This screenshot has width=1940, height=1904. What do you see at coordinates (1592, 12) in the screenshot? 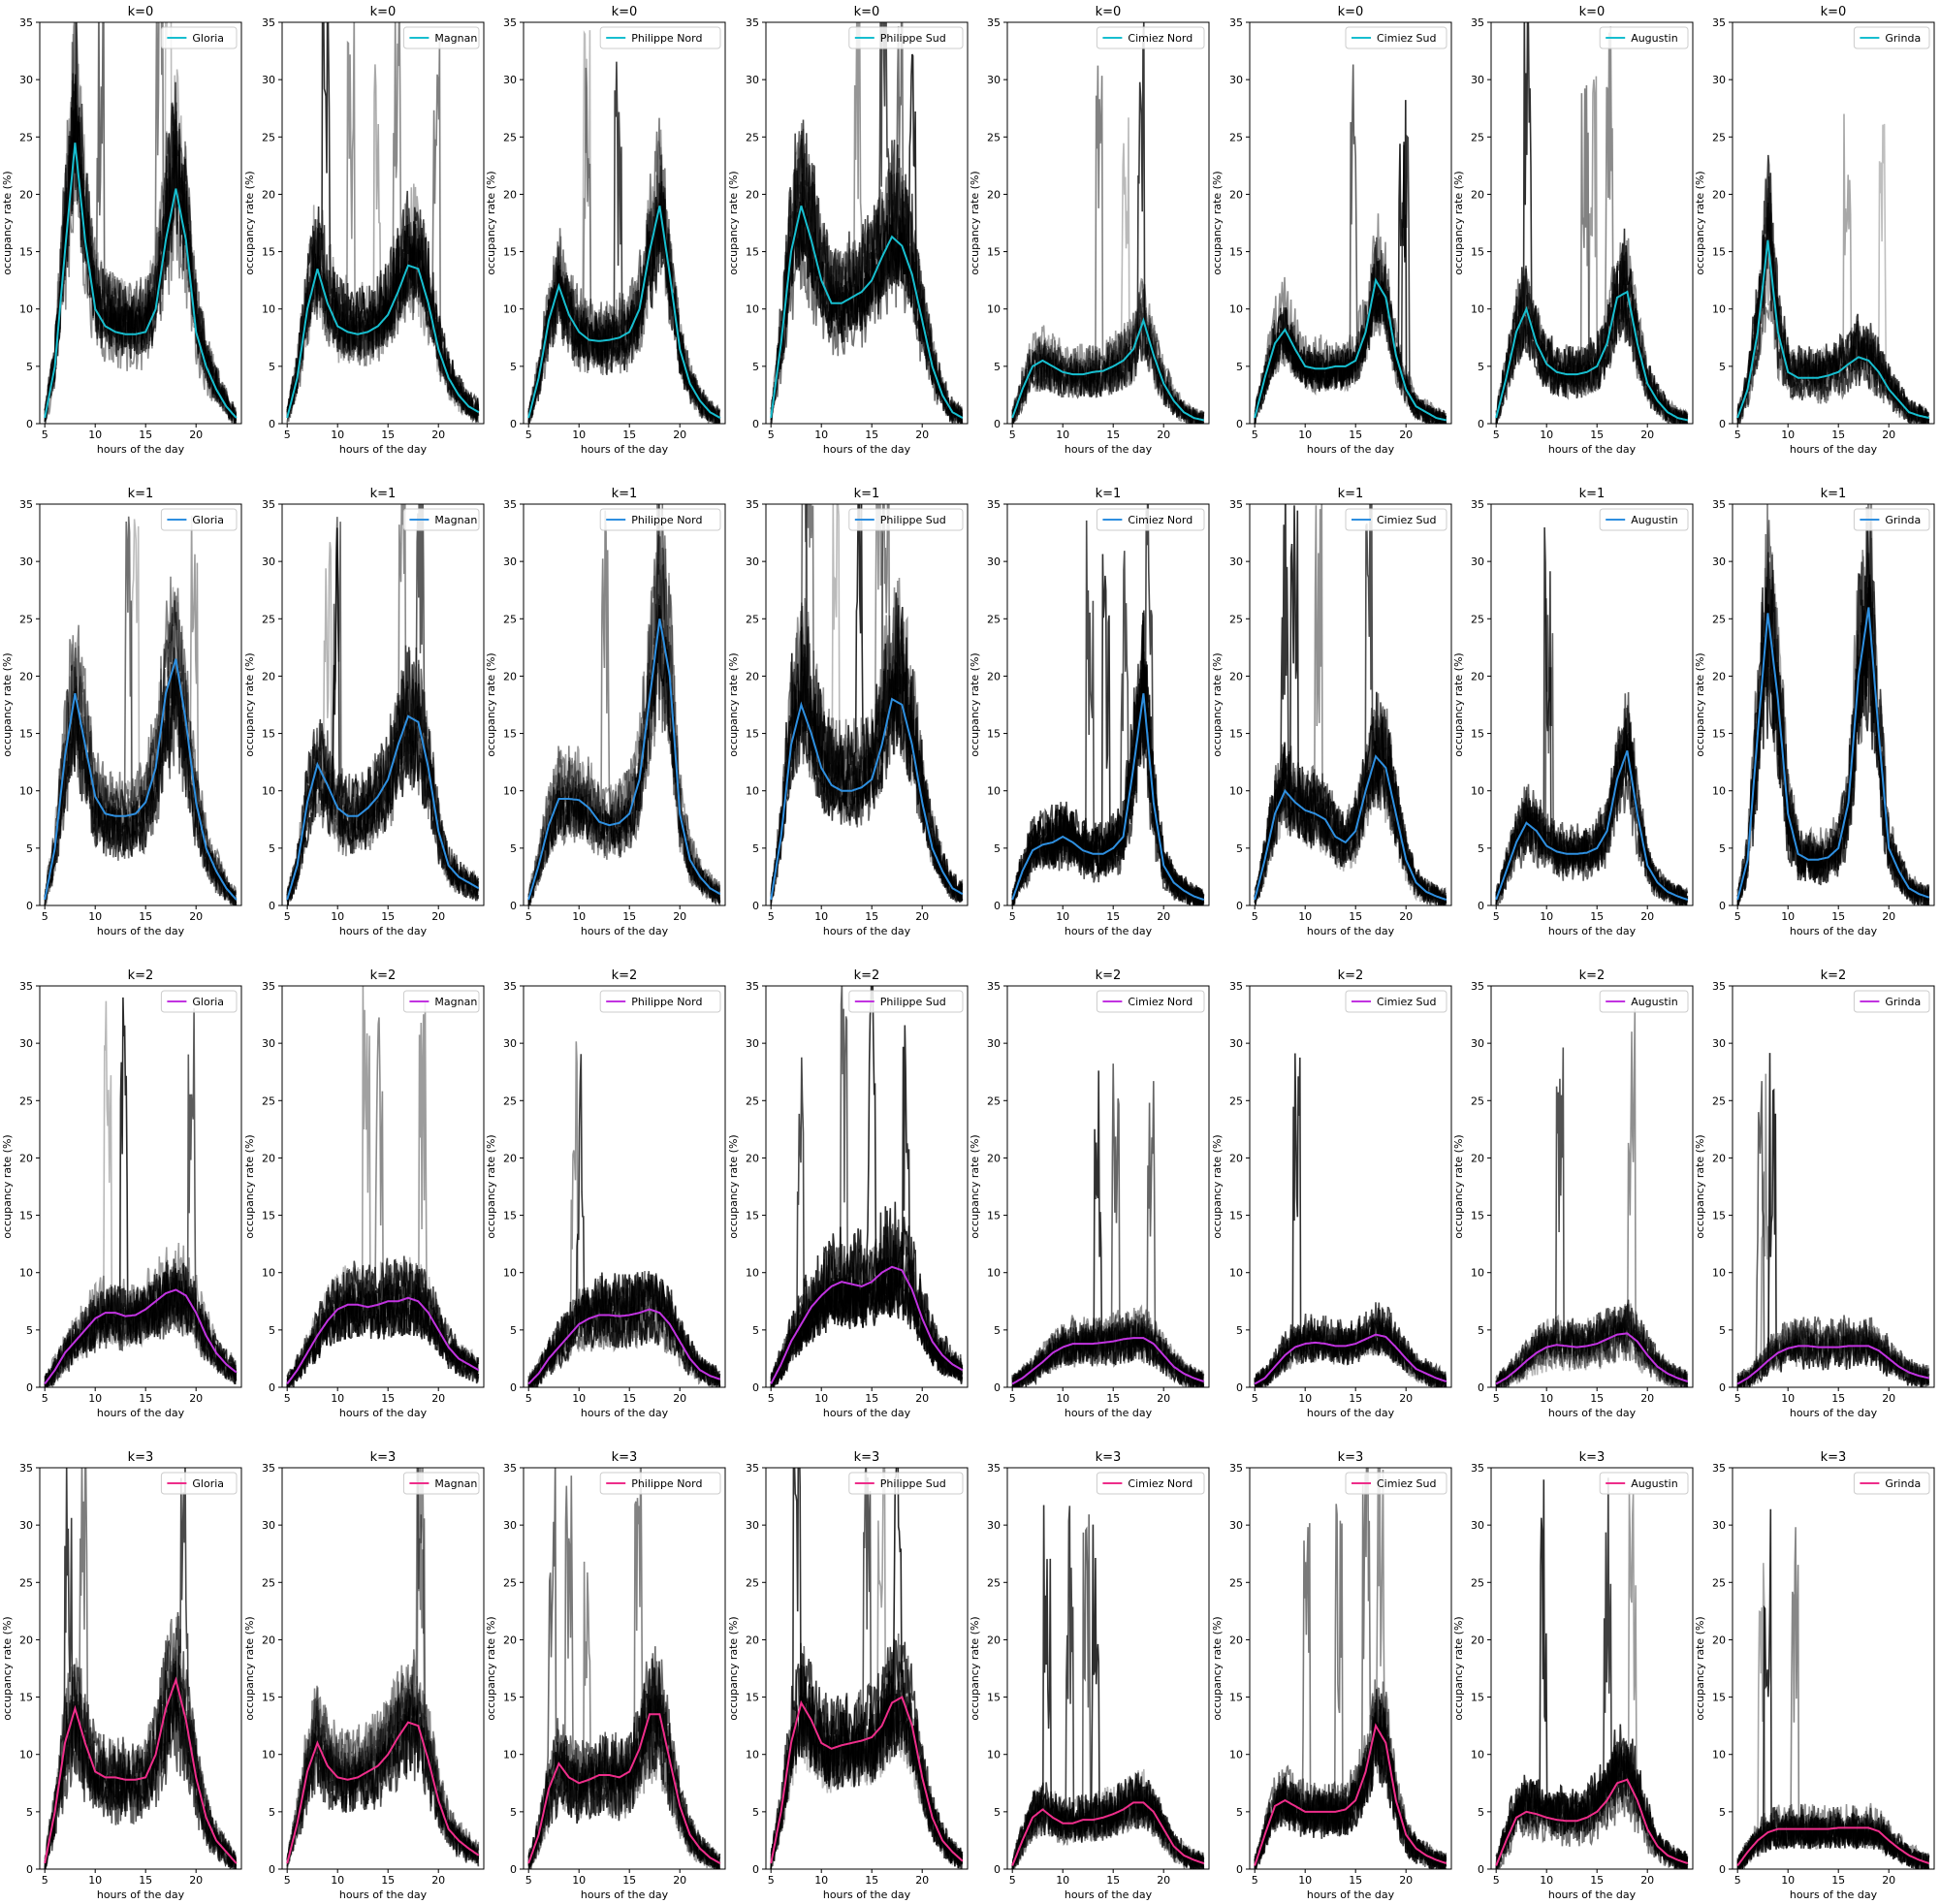
I see `panel-title: k=0` at bounding box center [1592, 12].